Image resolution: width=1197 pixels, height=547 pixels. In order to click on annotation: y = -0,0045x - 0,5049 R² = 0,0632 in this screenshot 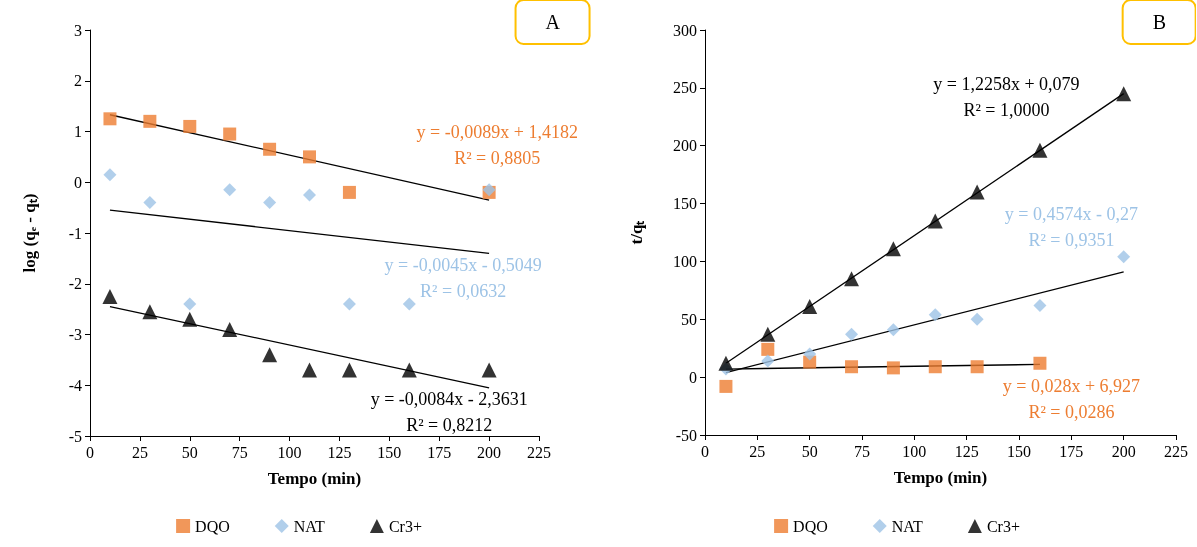, I will do `click(463, 278)`.